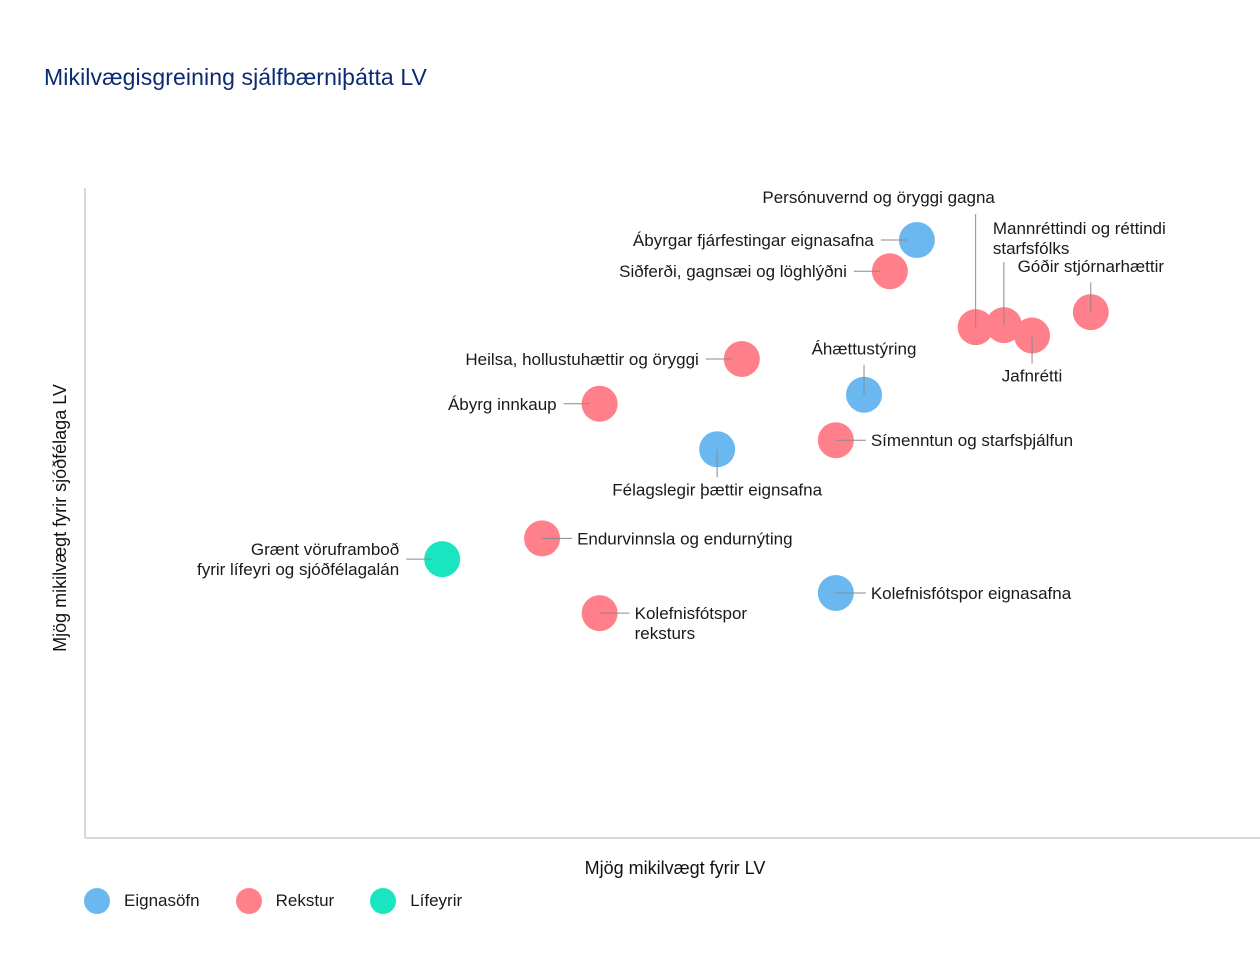  What do you see at coordinates (691, 613) in the screenshot?
I see `point-label-line: Kolefnisfótspor` at bounding box center [691, 613].